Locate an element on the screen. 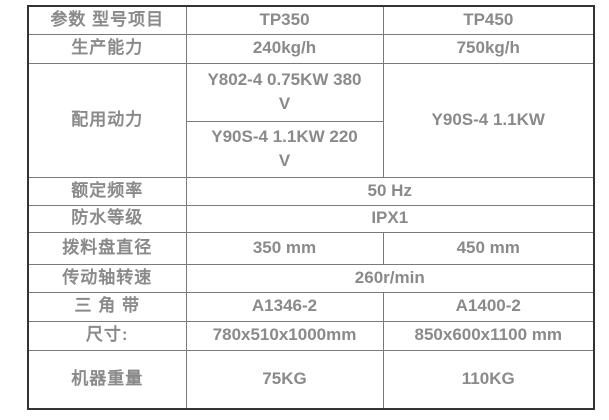  row-capacity: 生产能力 240kg/h 750kg/h is located at coordinates (311, 48).